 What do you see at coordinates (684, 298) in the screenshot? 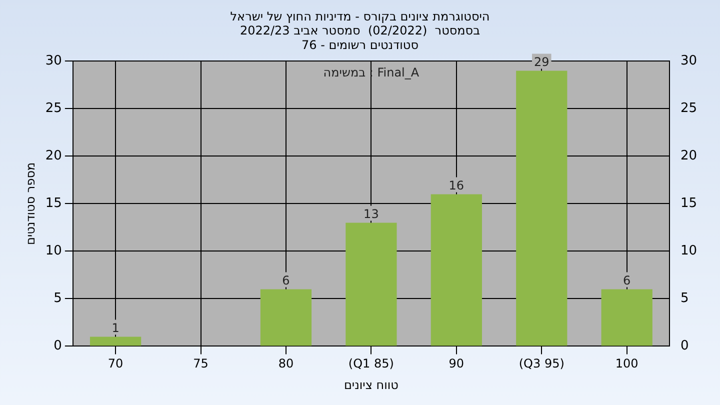
I see `y2-tick-label: 5` at bounding box center [684, 298].